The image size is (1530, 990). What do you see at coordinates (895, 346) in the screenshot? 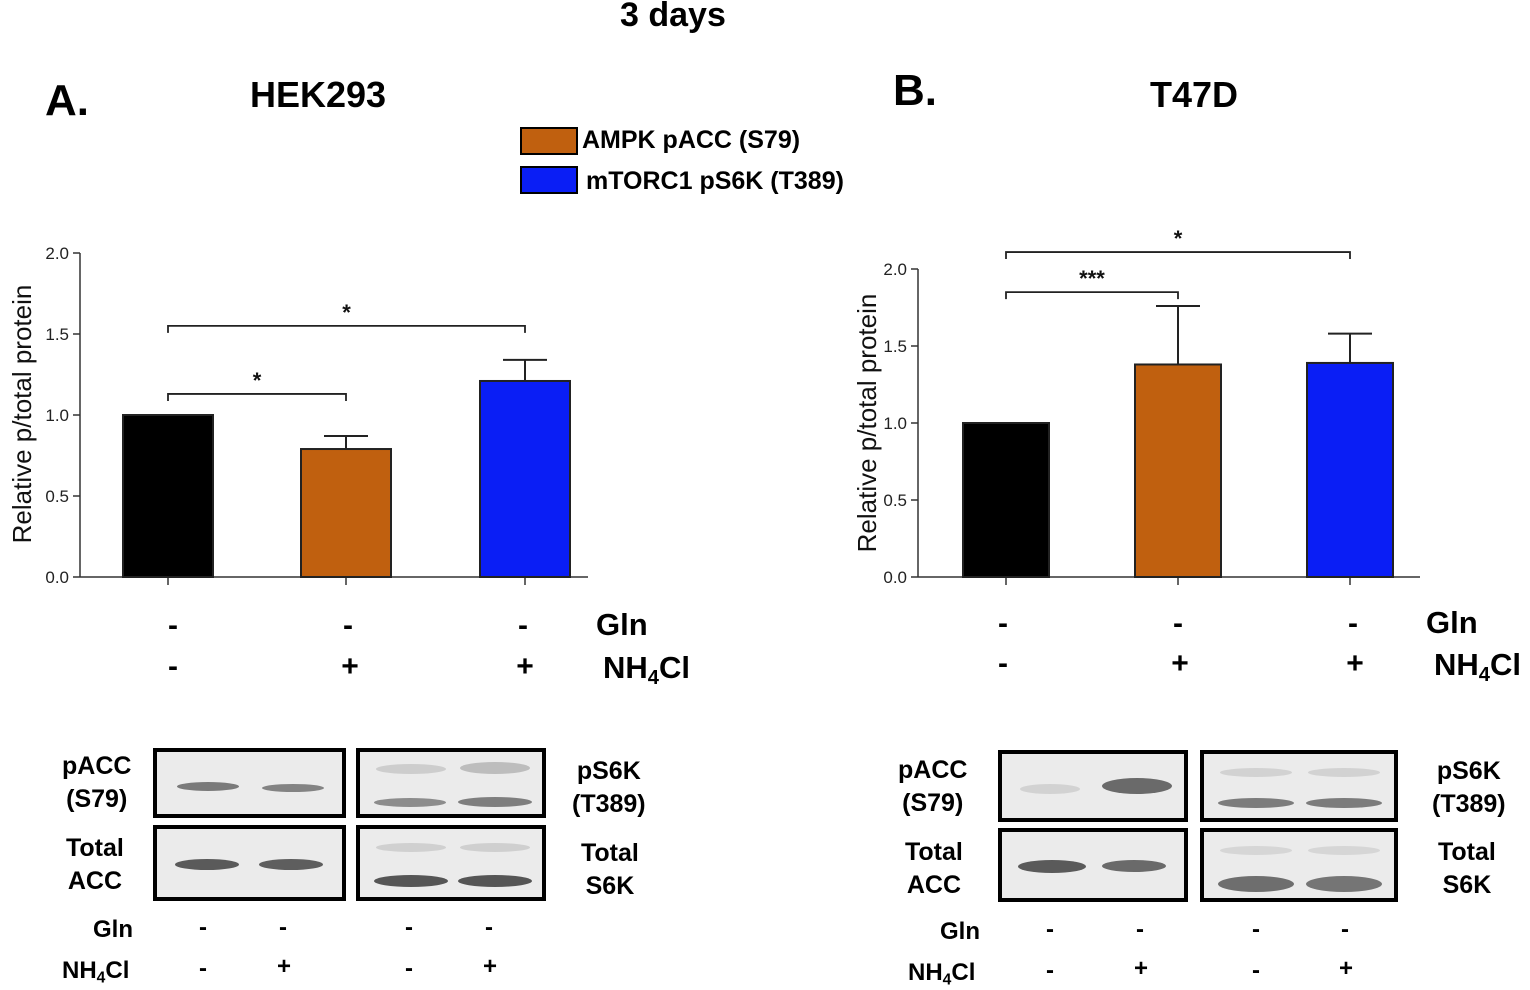
I see `y-tick-label: 1.5` at bounding box center [895, 346].